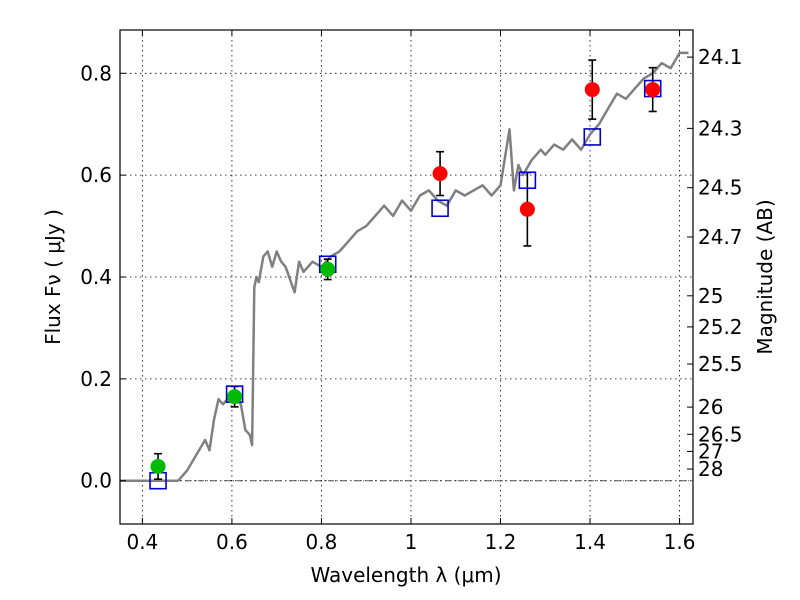  I want to click on y-tick-label: 0.8, so click(96, 73).